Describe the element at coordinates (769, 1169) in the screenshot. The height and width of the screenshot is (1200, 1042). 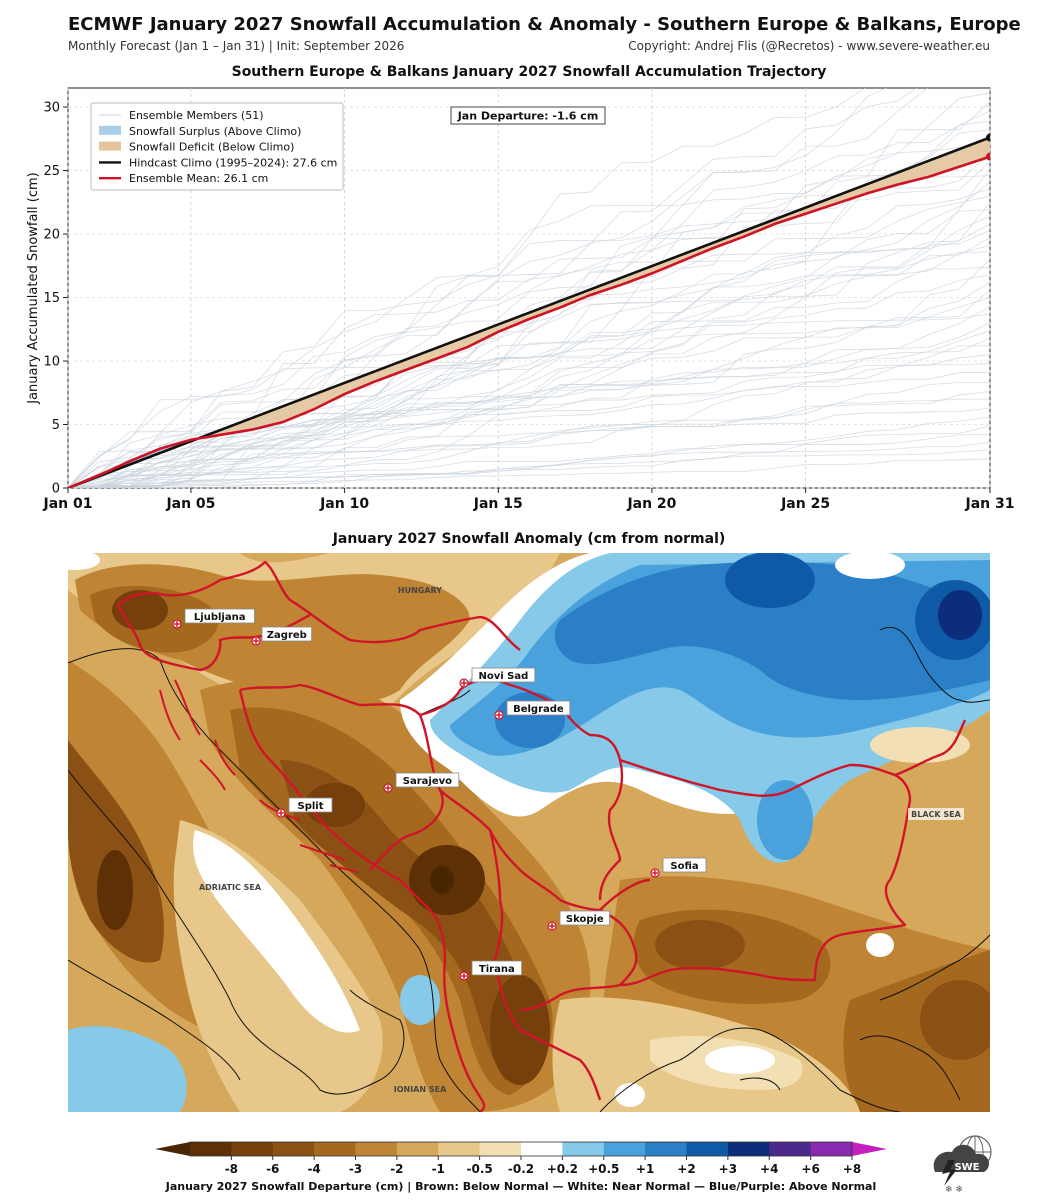
I see `colorbar-tick-label: +4` at that location.